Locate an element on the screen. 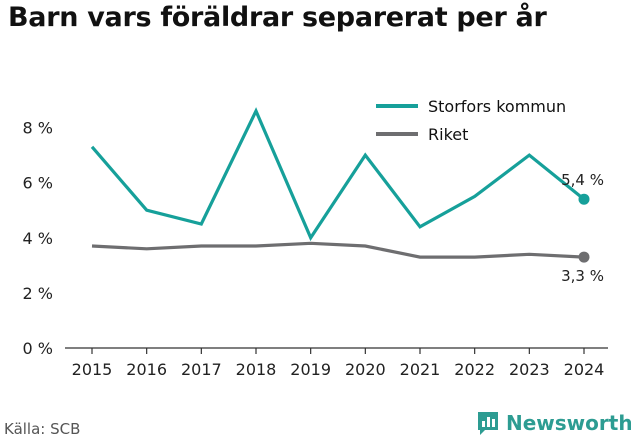 This screenshot has height=439, width=631. x-tick-label: 2024 is located at coordinates (584, 369).